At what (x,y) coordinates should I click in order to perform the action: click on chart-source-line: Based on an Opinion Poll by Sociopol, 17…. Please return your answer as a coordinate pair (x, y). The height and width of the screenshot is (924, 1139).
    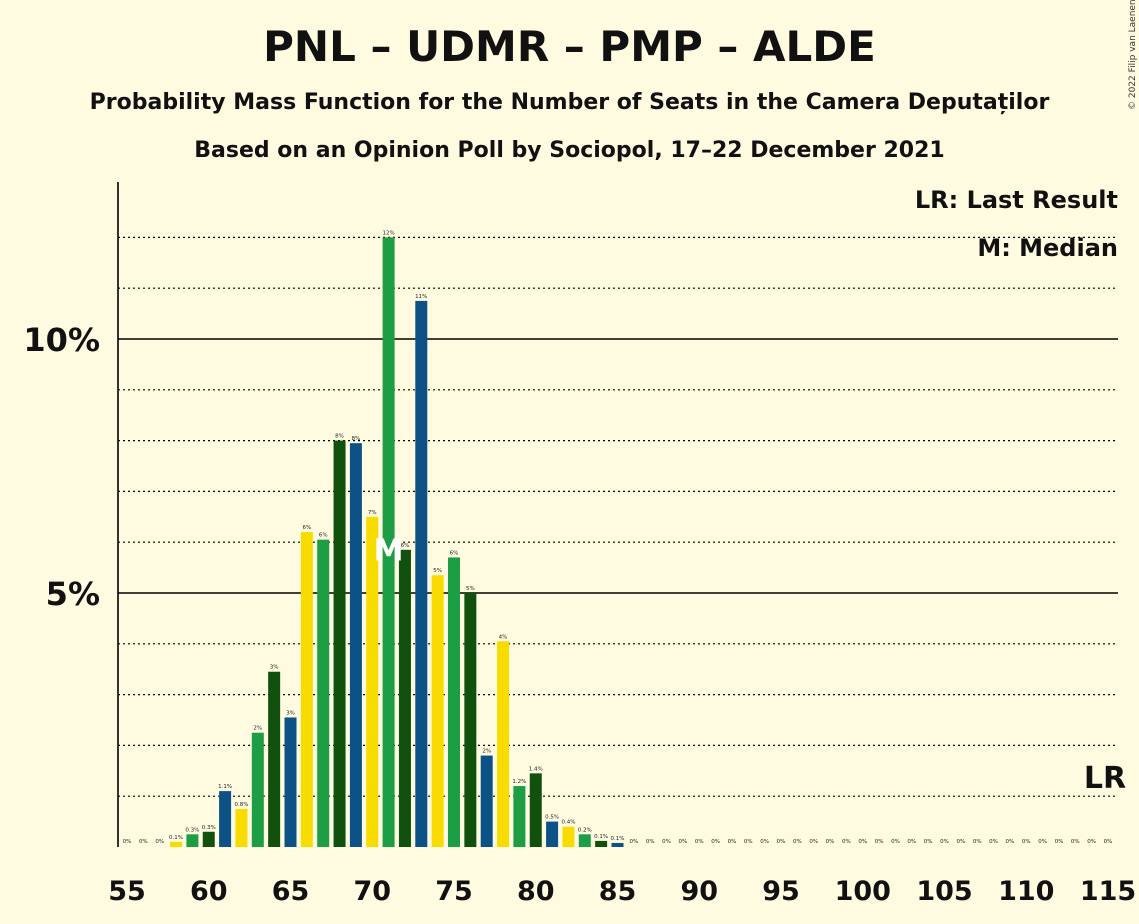
    Looking at the image, I should click on (569, 150).